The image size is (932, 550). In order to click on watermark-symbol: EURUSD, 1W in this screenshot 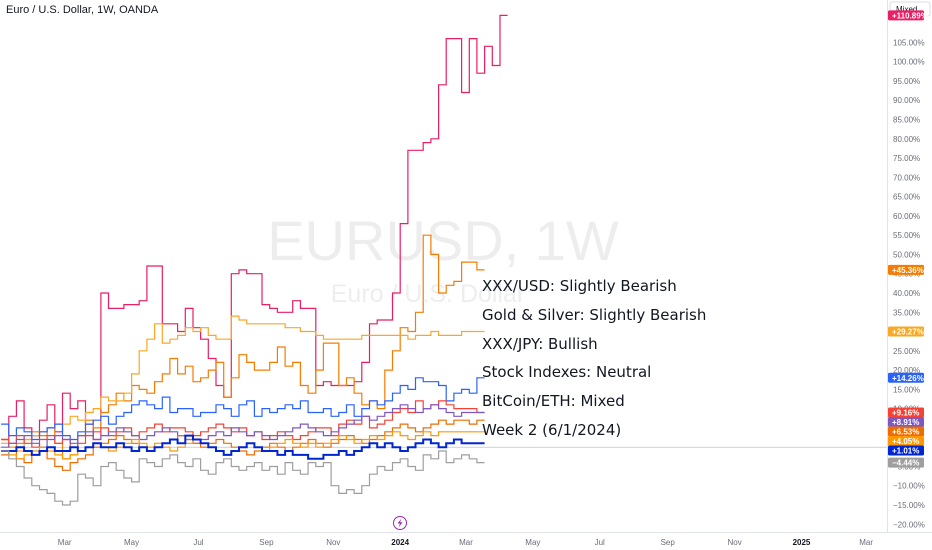, I will do `click(443, 240)`.